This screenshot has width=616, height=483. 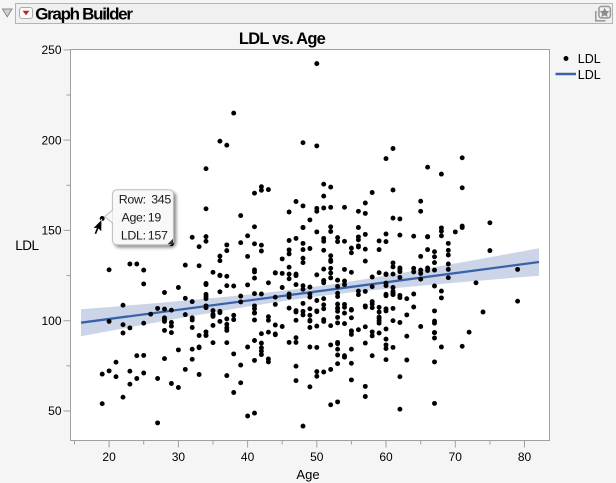 What do you see at coordinates (307, 474) in the screenshot?
I see `svg-text: Age` at bounding box center [307, 474].